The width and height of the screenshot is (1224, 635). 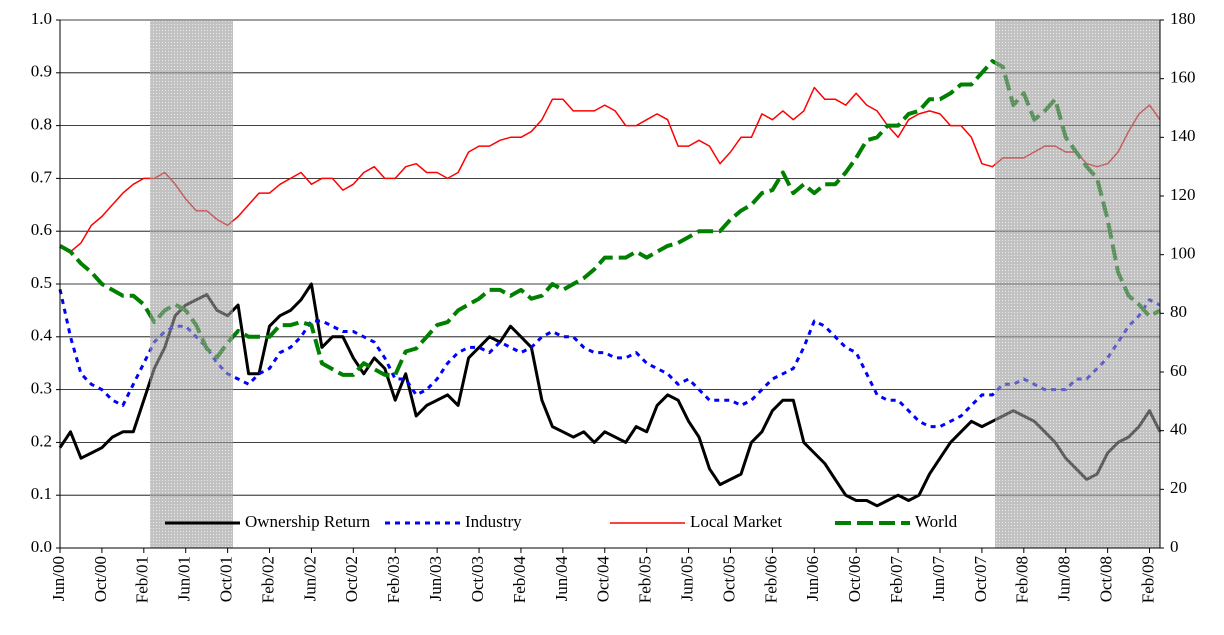 What do you see at coordinates (393, 579) in the screenshot?
I see `x-tick-label: Feb/03` at bounding box center [393, 579].